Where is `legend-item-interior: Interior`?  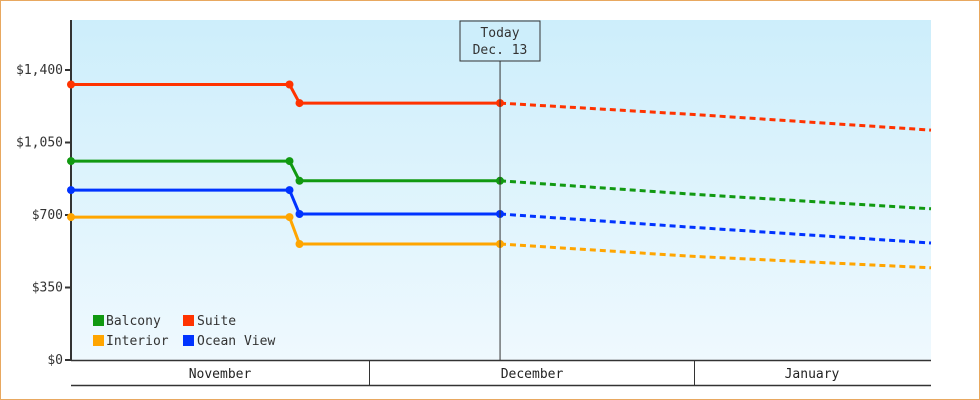
legend-item-interior: Interior is located at coordinates (131, 341).